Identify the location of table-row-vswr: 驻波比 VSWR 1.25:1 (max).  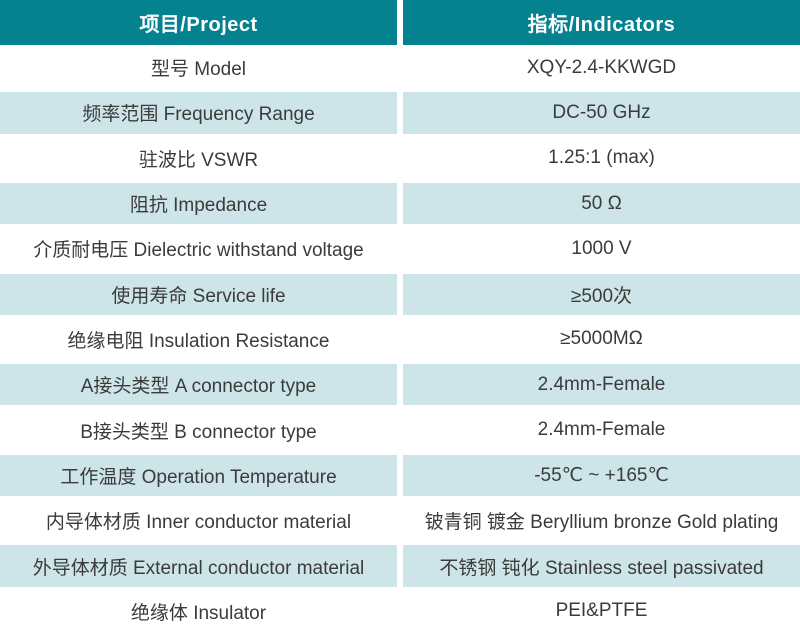
(400, 158).